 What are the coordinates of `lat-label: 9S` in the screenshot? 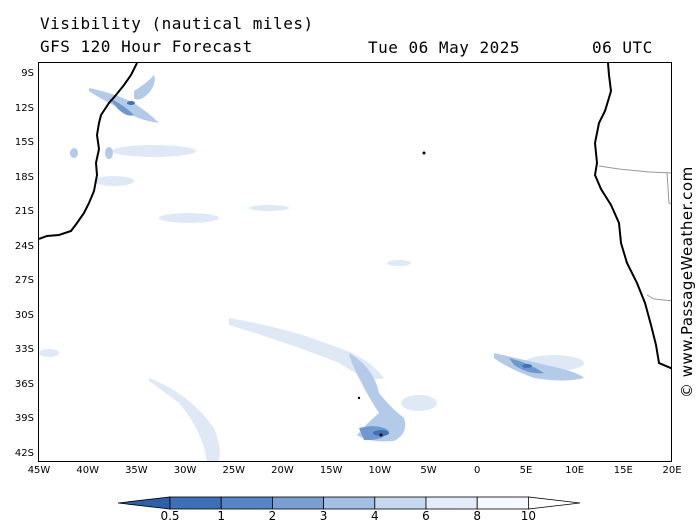 It's located at (27, 73).